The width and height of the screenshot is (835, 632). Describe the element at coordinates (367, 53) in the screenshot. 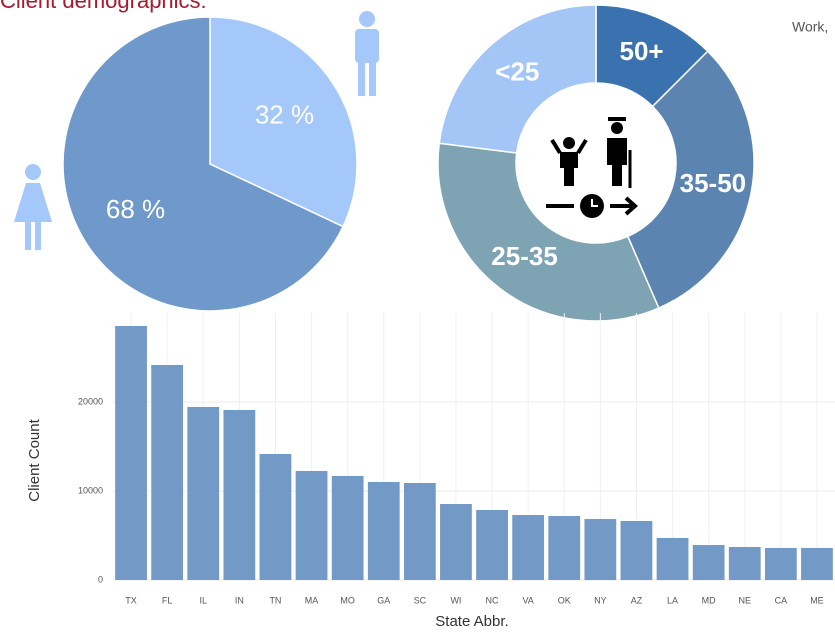

I see `male-icon` at that location.